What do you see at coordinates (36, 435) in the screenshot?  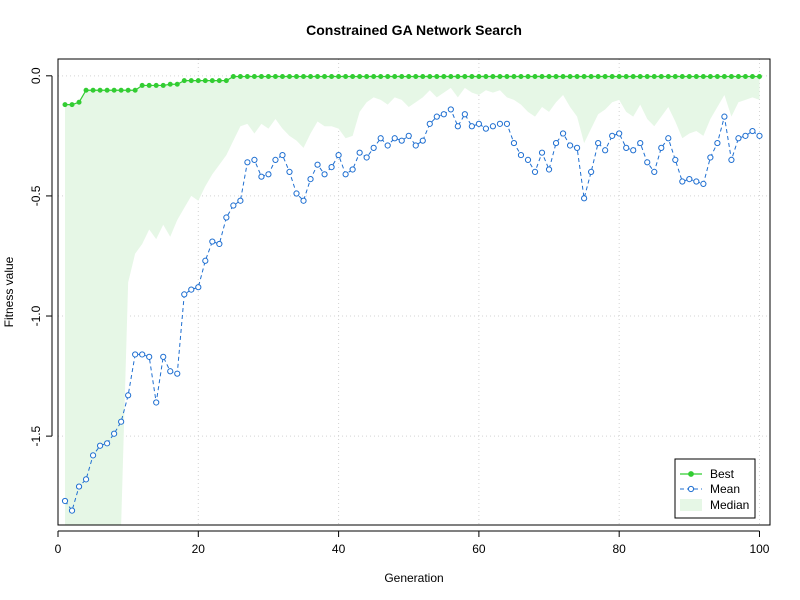 I see `y-tick-label: -1.5` at bounding box center [36, 435].